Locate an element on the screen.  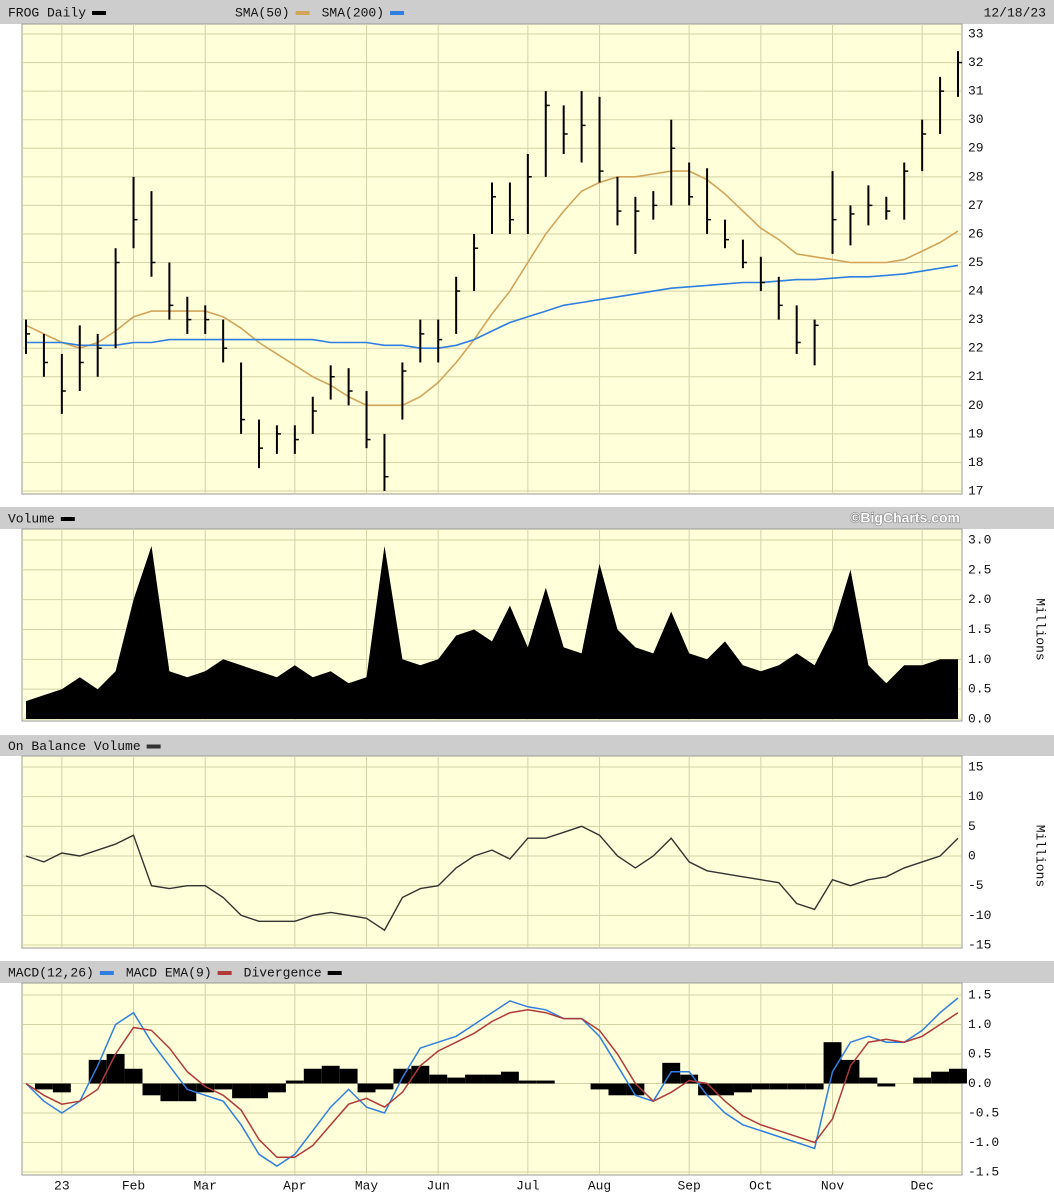
y-tick-label: 1.0 is located at coordinates (979, 659).